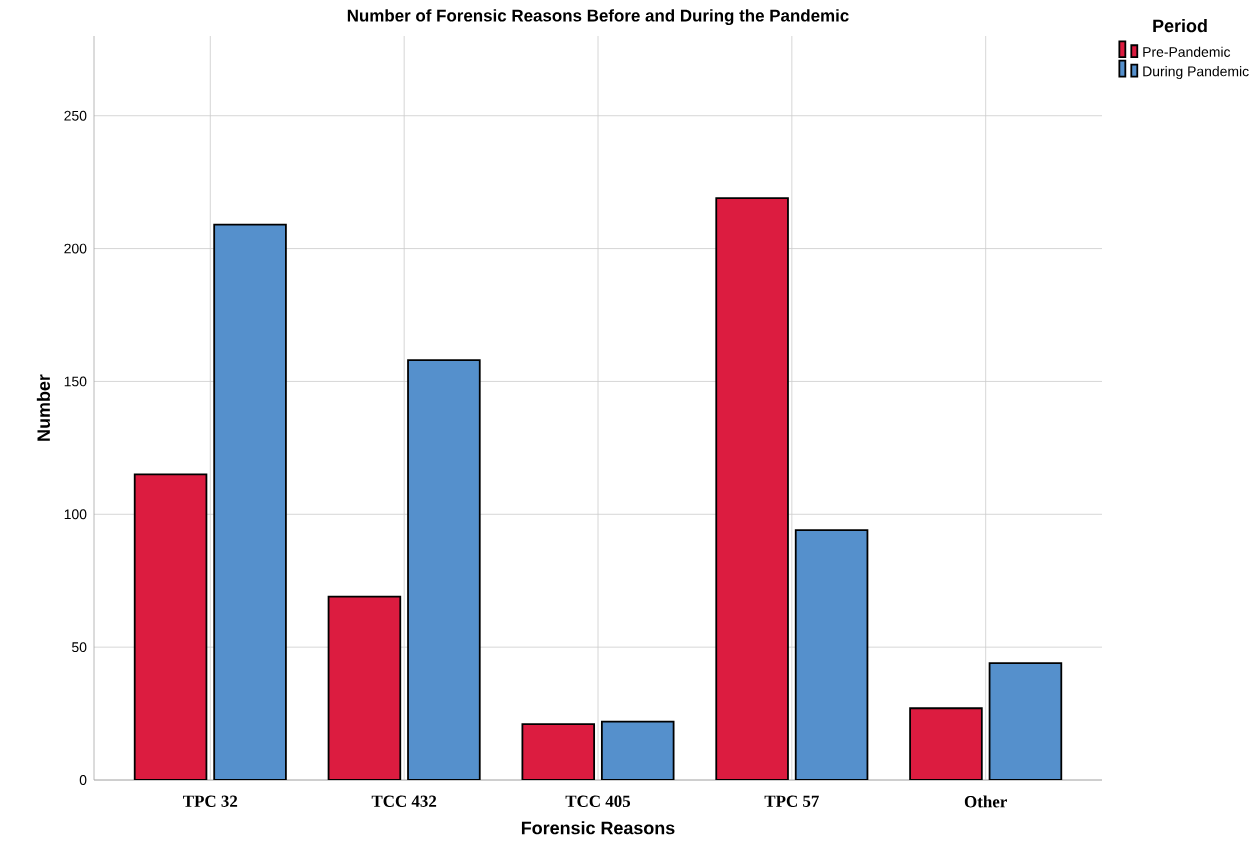 The height and width of the screenshot is (854, 1260). What do you see at coordinates (210, 801) in the screenshot?
I see `x-tick-label: TPC 32` at bounding box center [210, 801].